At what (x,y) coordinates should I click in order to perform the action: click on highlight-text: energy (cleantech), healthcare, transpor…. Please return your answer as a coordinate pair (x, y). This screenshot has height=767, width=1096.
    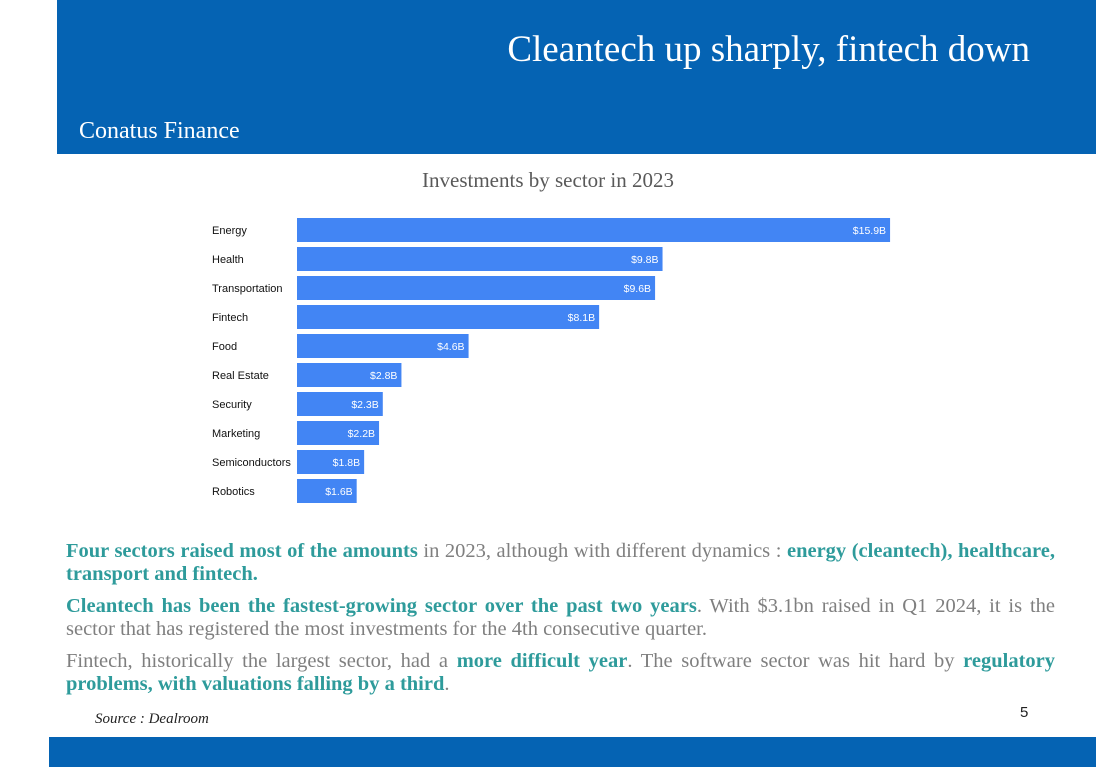
    Looking at the image, I should click on (560, 562).